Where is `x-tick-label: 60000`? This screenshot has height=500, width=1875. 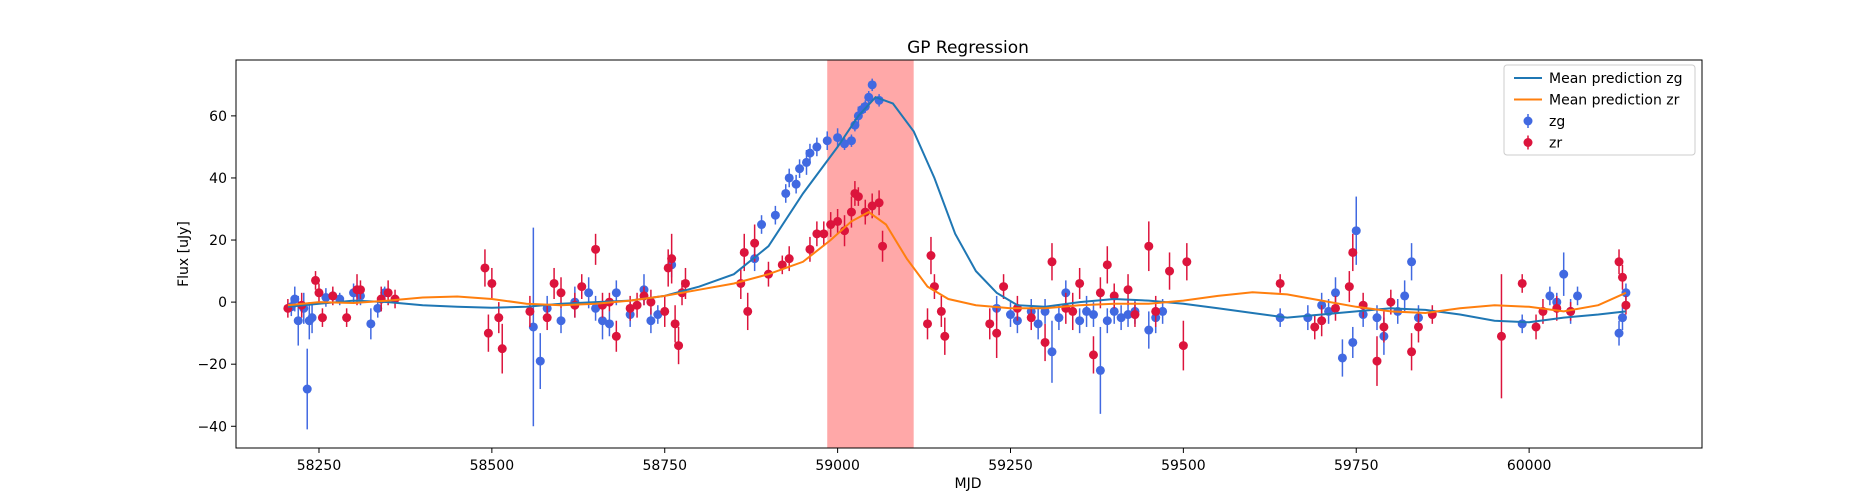 x-tick-label: 60000 is located at coordinates (1529, 466).